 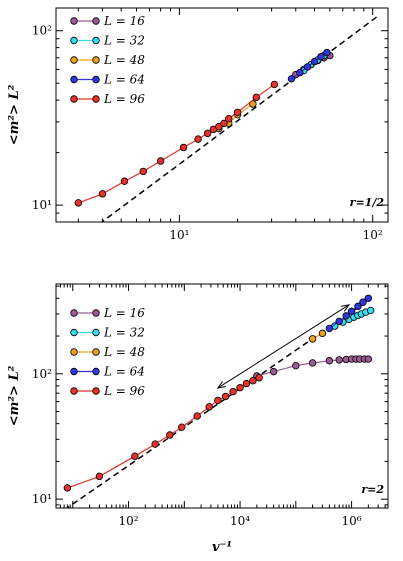 What do you see at coordinates (352, 521) in the screenshot?
I see `x-tick-label: 10⁶` at bounding box center [352, 521].